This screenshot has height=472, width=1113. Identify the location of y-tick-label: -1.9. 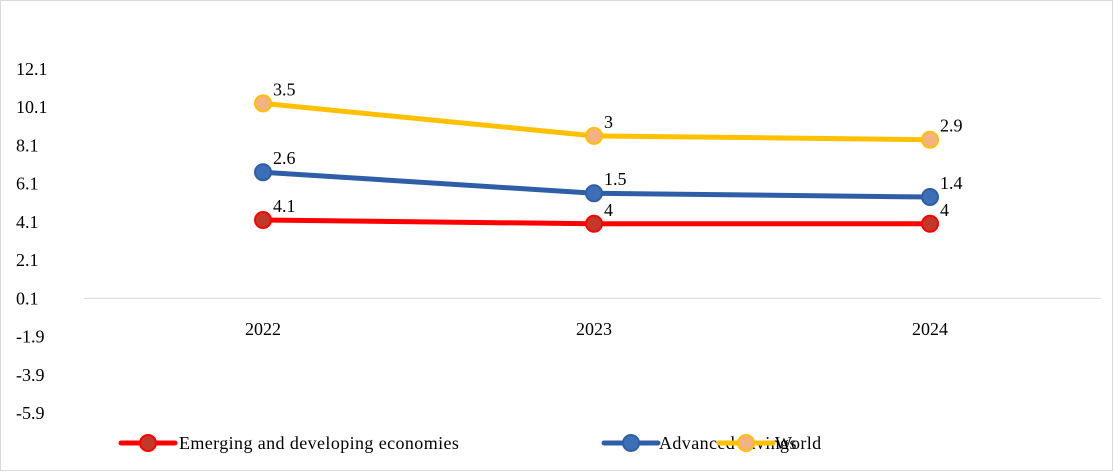
(30, 337).